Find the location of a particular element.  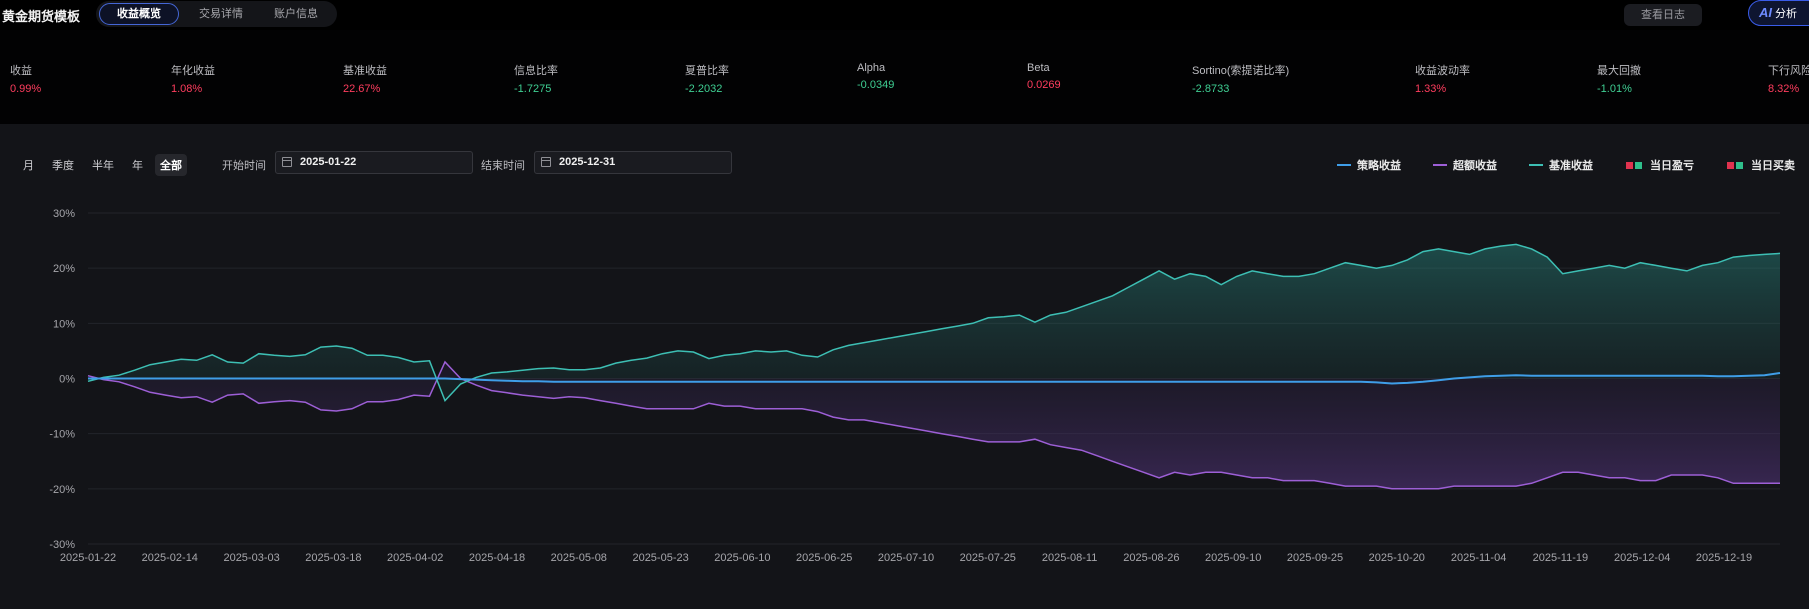

ai-analysis-button: AI 分析 is located at coordinates (1778, 13).